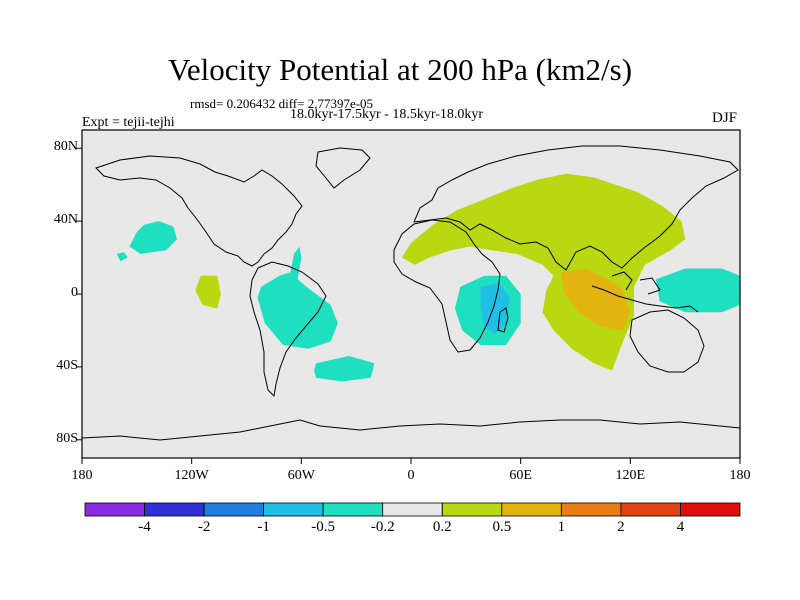 Image resolution: width=800 pixels, height=600 pixels. What do you see at coordinates (344, 369) in the screenshot?
I see `region-south-atlantic-negative` at bounding box center [344, 369].